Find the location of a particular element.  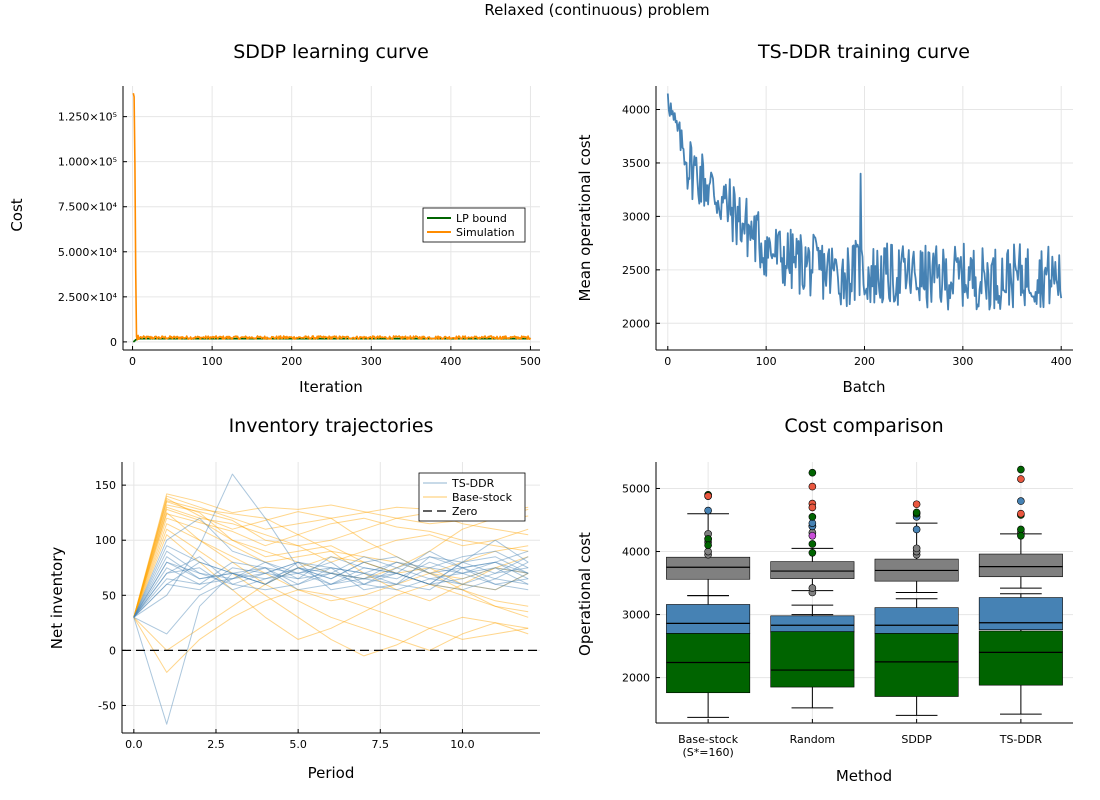

x-category-label: TS-DDR is located at coordinates (1021, 739).